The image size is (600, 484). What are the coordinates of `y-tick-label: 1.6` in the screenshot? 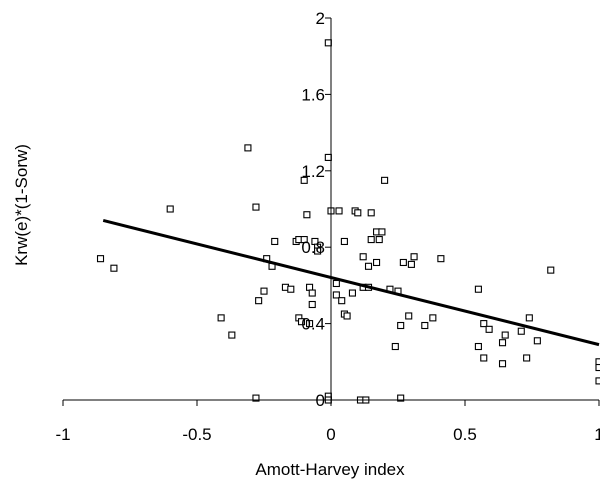 It's located at (313, 94).